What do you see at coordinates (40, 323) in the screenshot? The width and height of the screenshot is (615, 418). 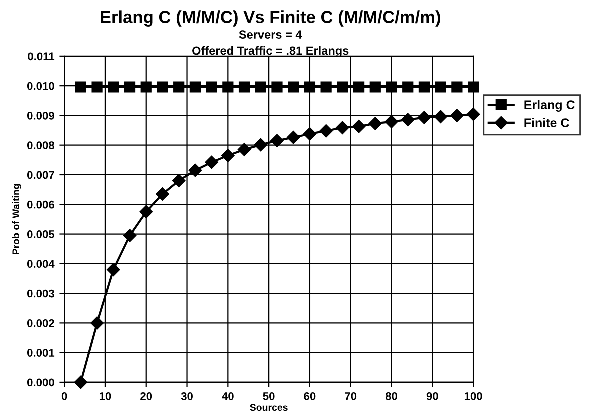 I see `y-tick-label: 0.002` at bounding box center [40, 323].